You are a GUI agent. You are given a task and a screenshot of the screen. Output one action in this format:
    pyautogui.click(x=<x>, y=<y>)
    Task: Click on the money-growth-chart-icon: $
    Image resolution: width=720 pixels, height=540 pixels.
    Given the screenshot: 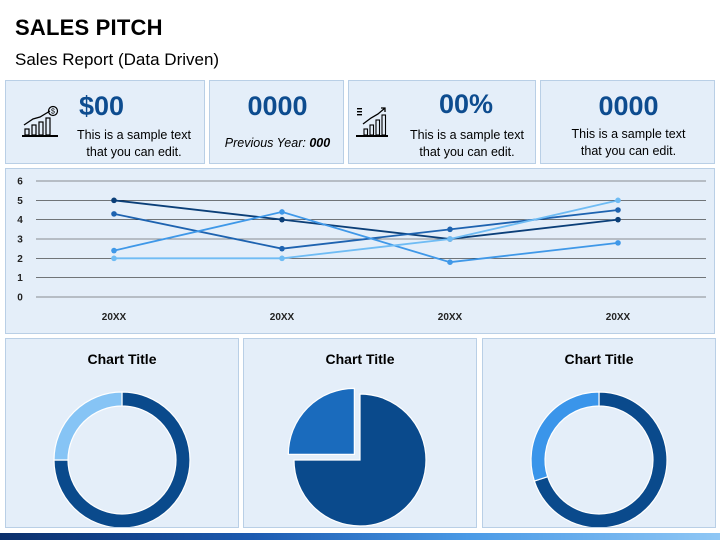 What is the action you would take?
    pyautogui.click(x=40, y=121)
    